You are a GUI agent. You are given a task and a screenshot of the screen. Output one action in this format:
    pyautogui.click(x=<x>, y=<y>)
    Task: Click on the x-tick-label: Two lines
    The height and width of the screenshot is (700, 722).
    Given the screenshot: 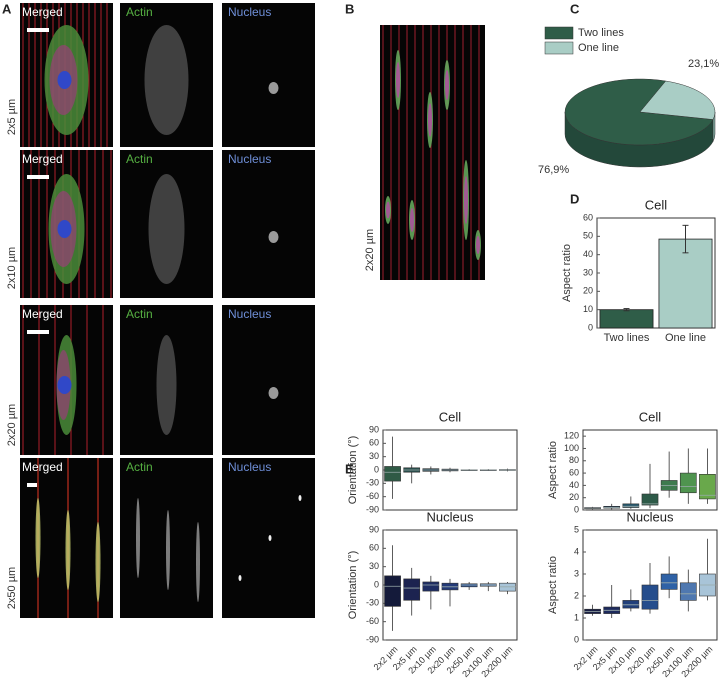 What is the action you would take?
    pyautogui.click(x=627, y=338)
    